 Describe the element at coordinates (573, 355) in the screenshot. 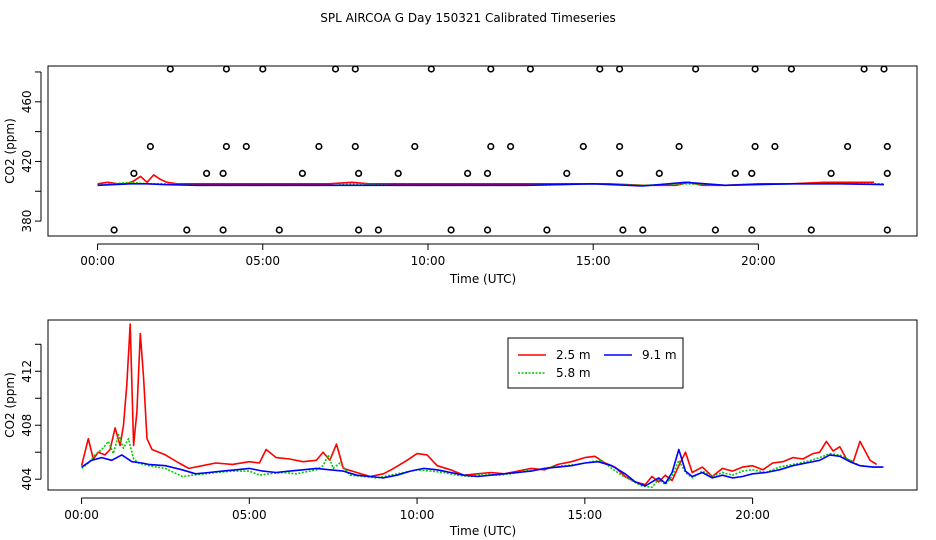

I see `legend-label-2.5m: 2.5 m` at that location.